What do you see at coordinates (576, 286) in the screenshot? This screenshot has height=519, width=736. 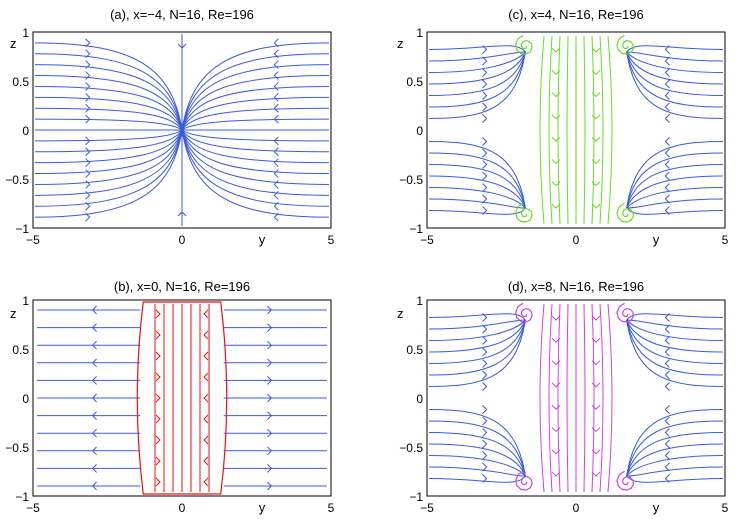 I see `panel-d-title: (d), x=8, N=16, Re=196` at bounding box center [576, 286].